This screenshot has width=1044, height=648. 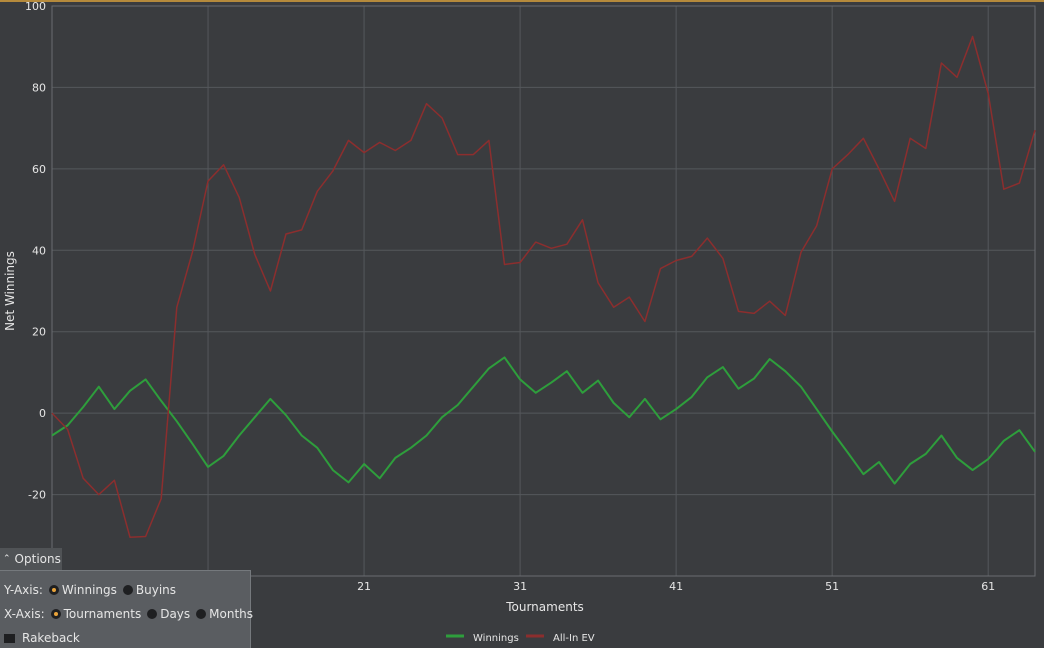 I want to click on chevron-up-icon: ⌃, so click(x=7, y=559).